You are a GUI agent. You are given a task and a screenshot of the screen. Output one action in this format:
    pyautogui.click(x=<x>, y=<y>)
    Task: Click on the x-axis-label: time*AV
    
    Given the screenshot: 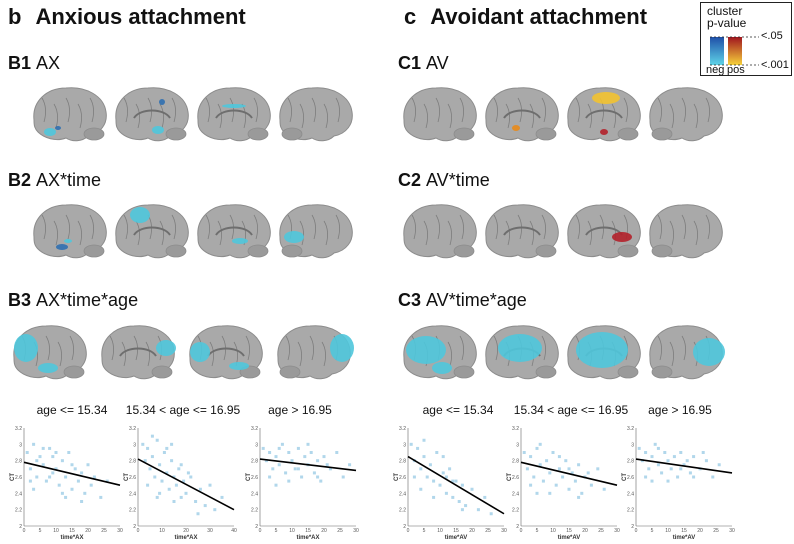 What is the action you would take?
    pyautogui.click(x=684, y=537)
    